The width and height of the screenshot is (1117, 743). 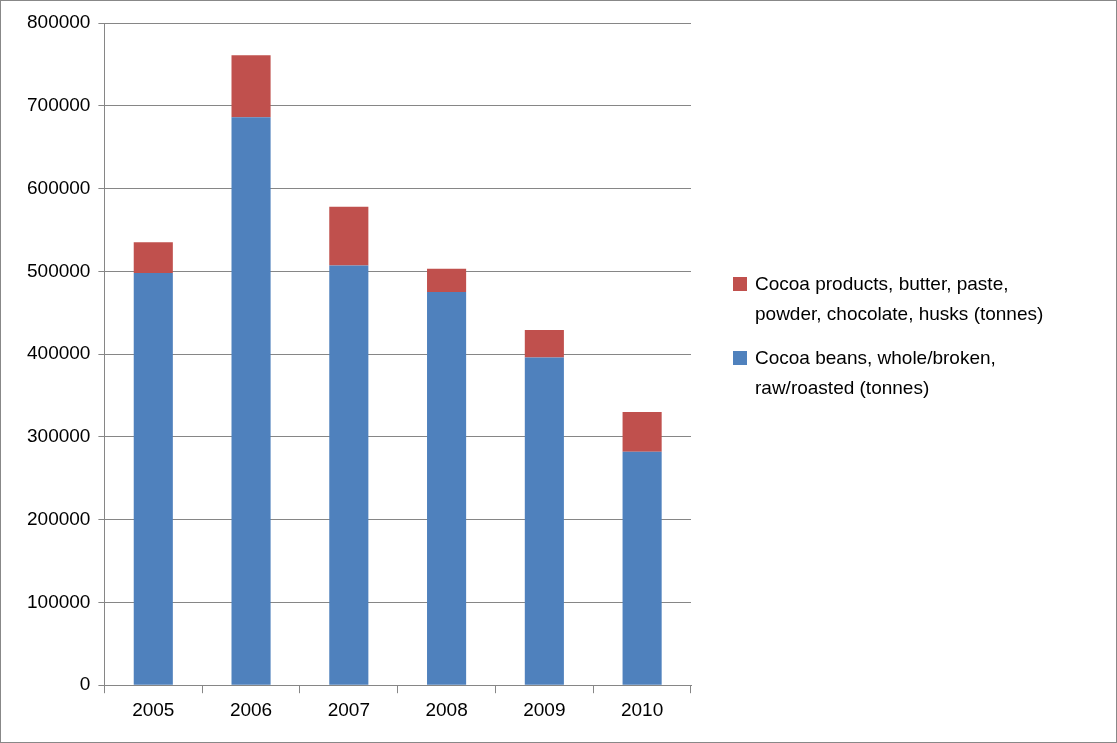 I want to click on legend-label: Cocoa products, butter, paste, powder, chocolate, husks (tonnes), so click(x=900, y=299).